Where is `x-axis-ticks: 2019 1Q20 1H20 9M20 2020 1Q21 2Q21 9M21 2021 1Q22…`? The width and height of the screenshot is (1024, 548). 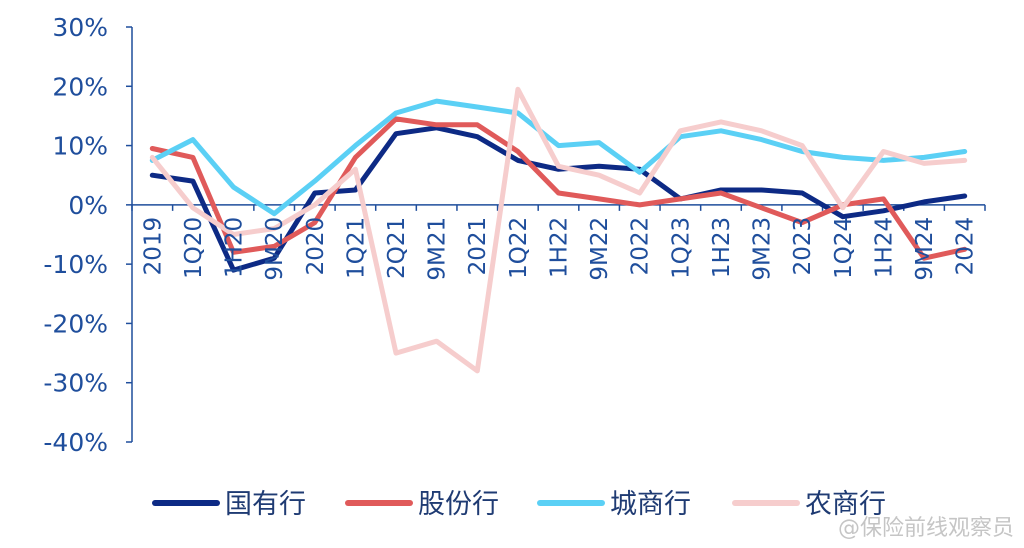
x-axis-ticks: 2019 1Q20 1H20 9M20 2020 1Q21 2Q21 9M21 2021 1Q22… is located at coordinates (559, 249).